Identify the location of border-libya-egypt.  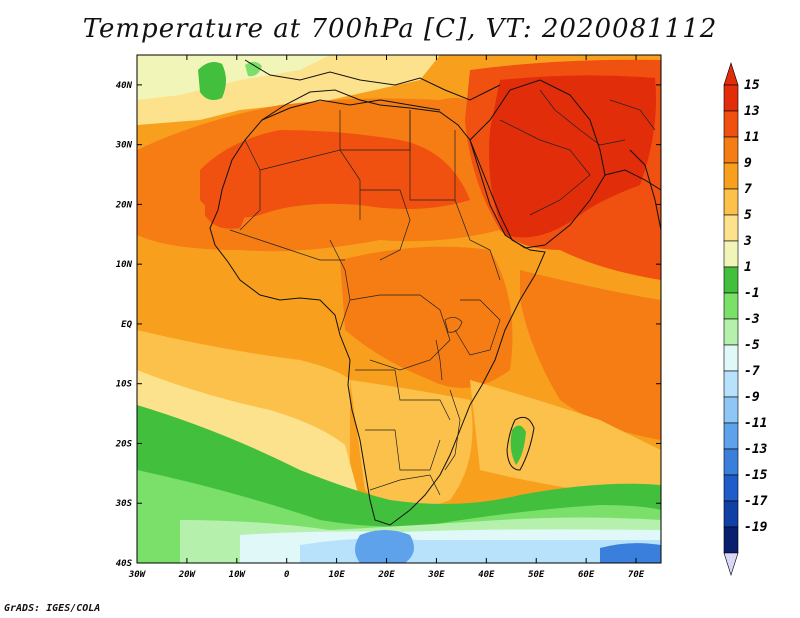
(432, 155).